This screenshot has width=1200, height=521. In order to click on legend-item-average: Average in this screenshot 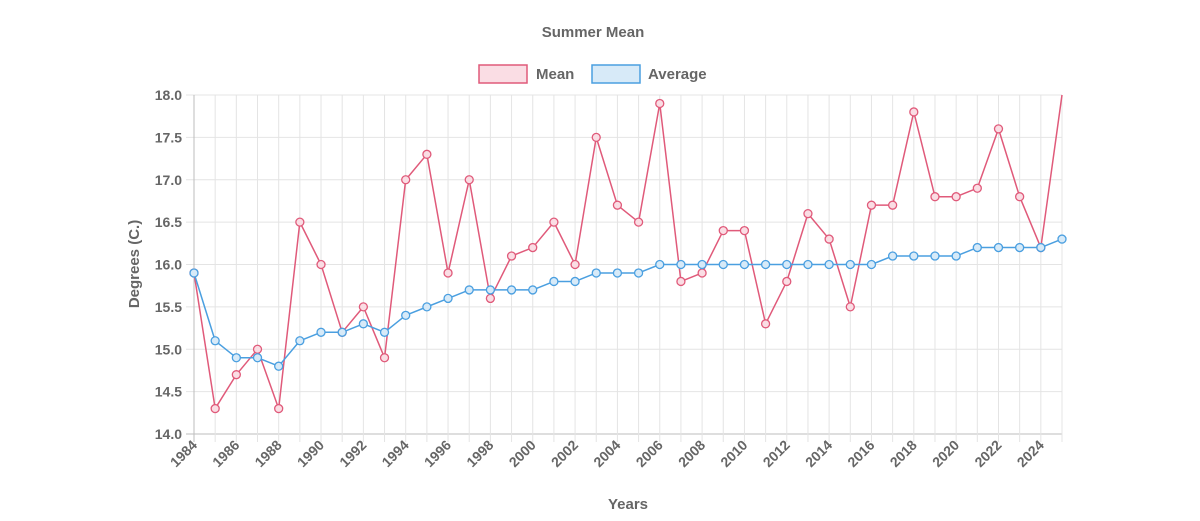, I will do `click(649, 74)`.